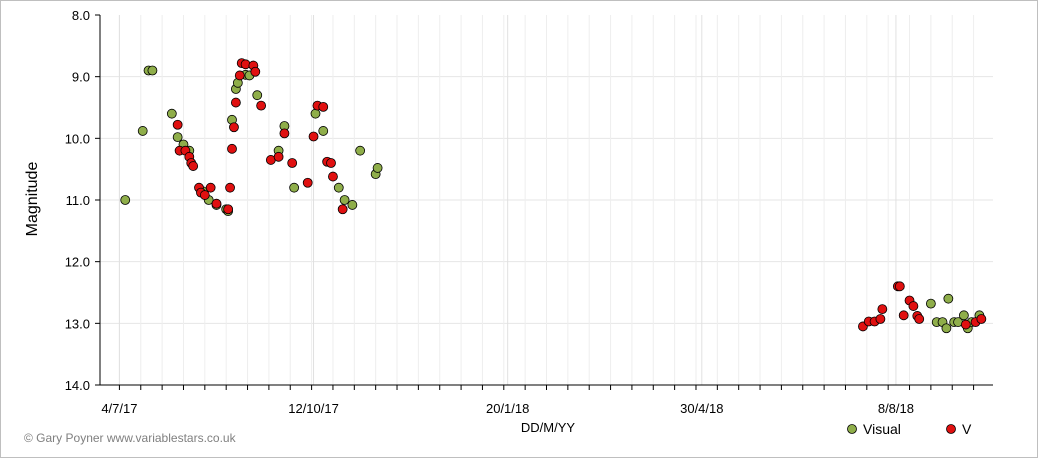 The width and height of the screenshot is (1038, 458). I want to click on x-tick-label: 30/4/18, so click(701, 408).